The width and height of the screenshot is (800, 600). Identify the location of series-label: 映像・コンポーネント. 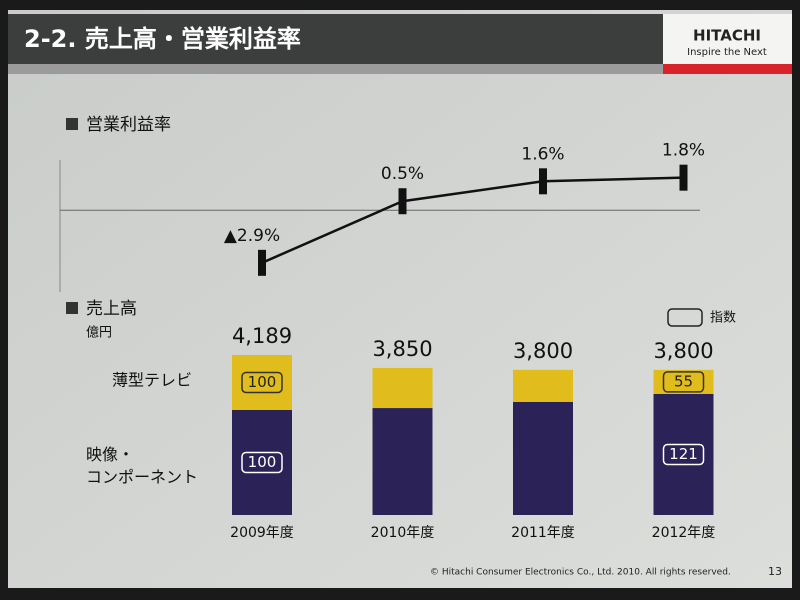
(142, 465).